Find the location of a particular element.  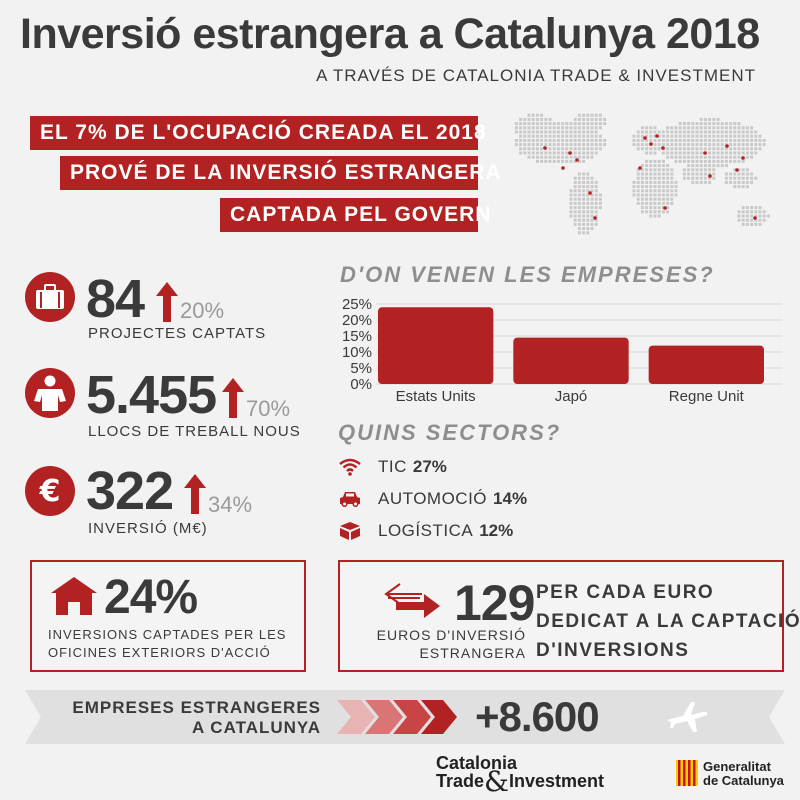

chart-category-label: Regne Unit is located at coordinates (707, 396).